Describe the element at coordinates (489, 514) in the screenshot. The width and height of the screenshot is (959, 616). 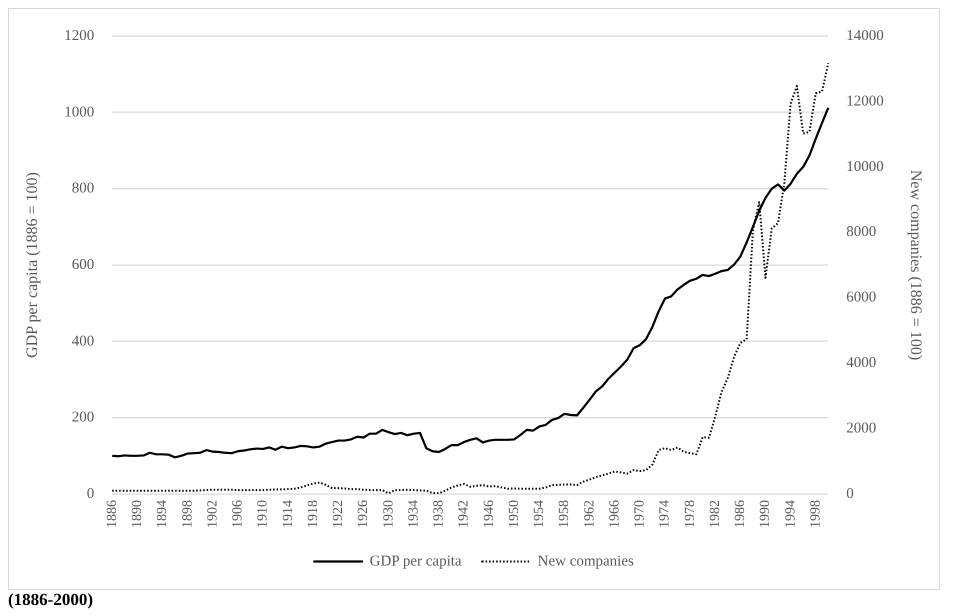
I see `x-tick-label: 1946` at that location.